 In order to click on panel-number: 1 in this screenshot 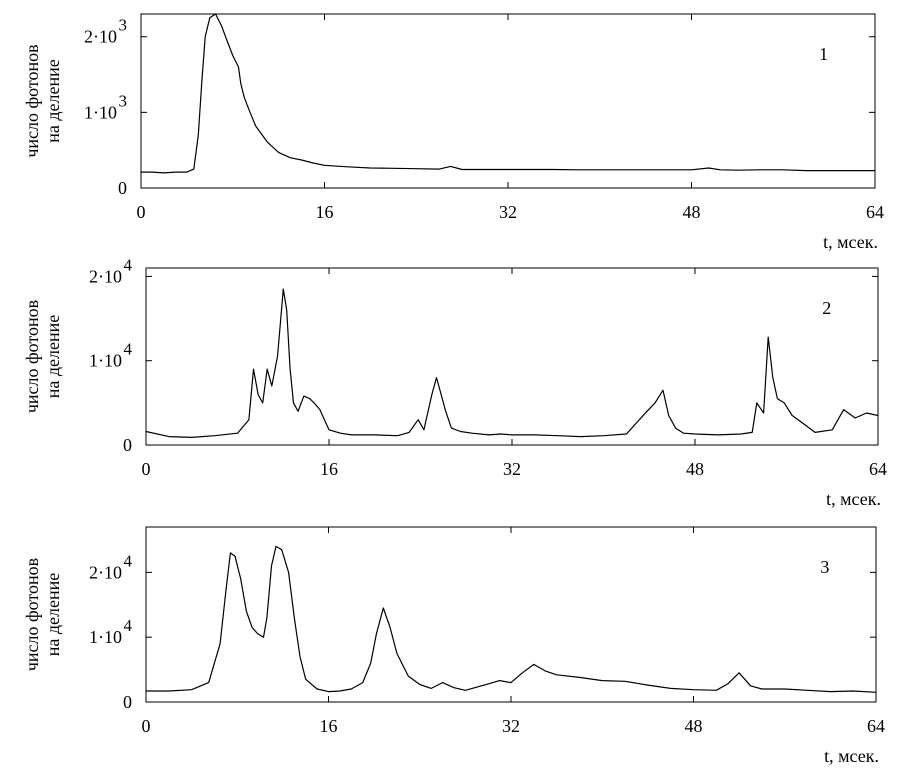, I will do `click(823, 54)`.